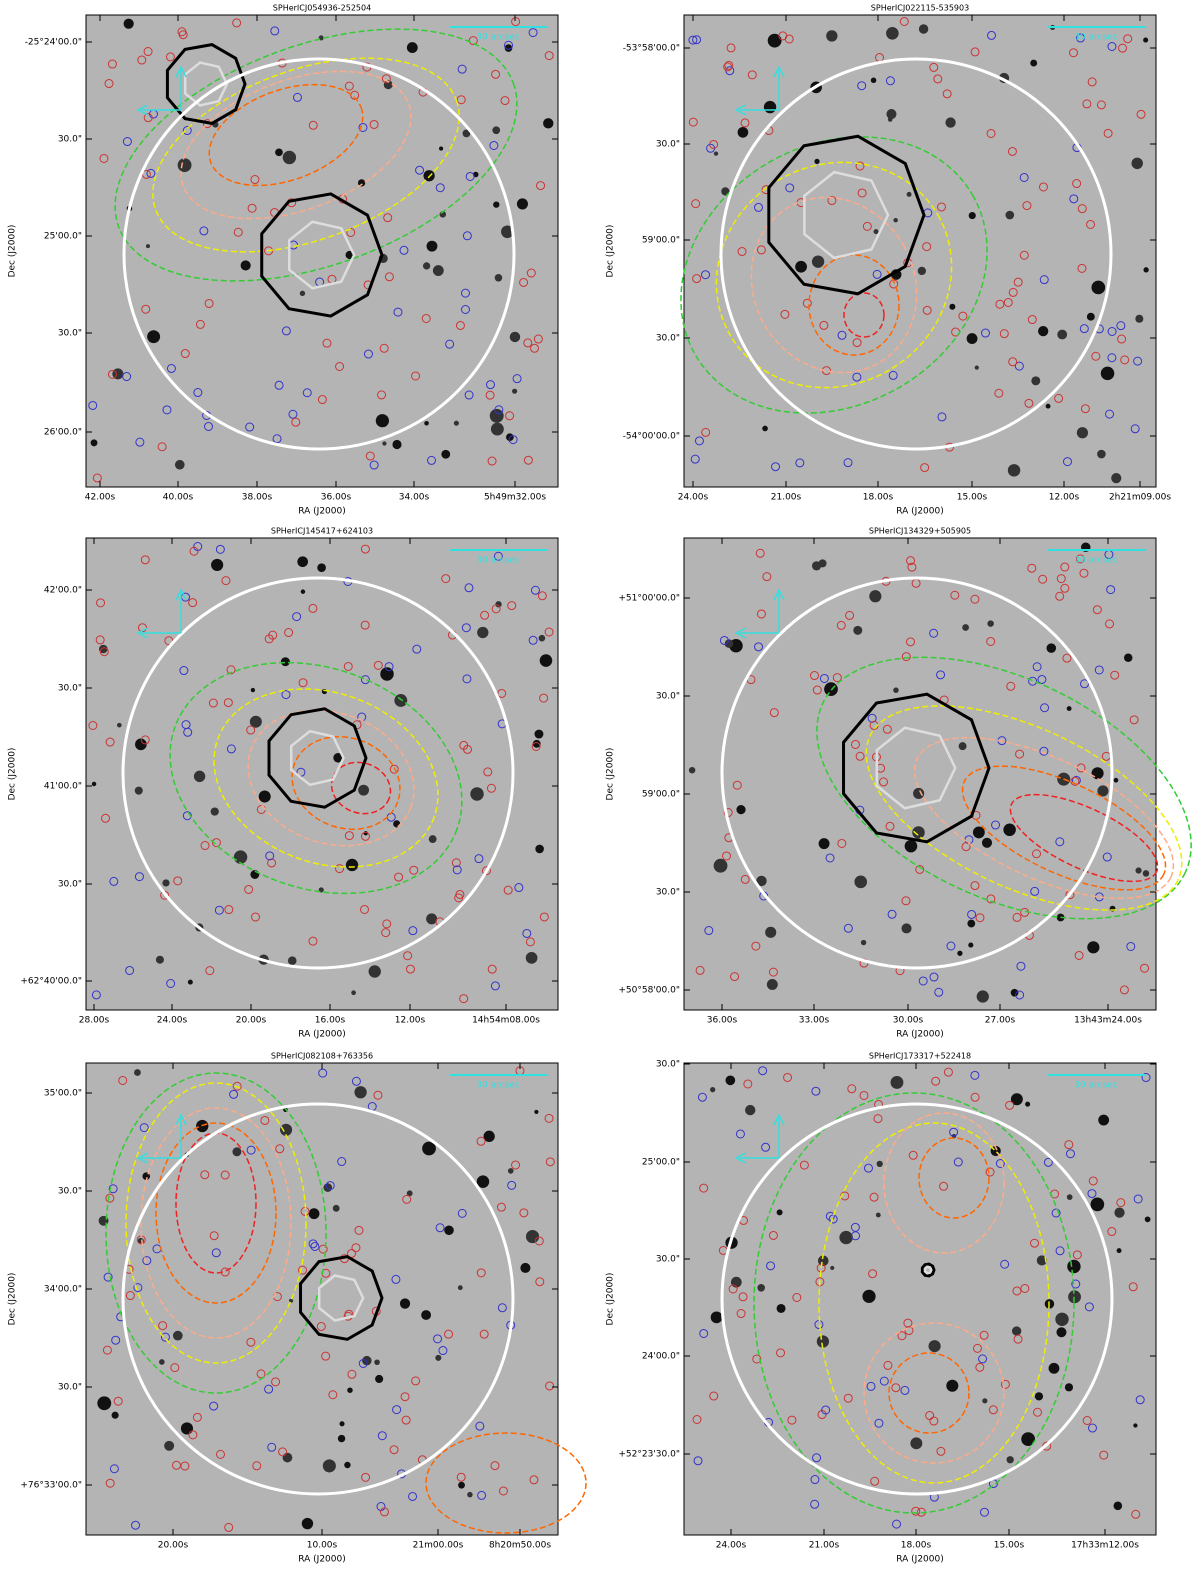 The height and width of the screenshot is (1581, 1200). Describe the element at coordinates (916, 1546) in the screenshot. I see `x-tick-label: 18.00s` at that location.